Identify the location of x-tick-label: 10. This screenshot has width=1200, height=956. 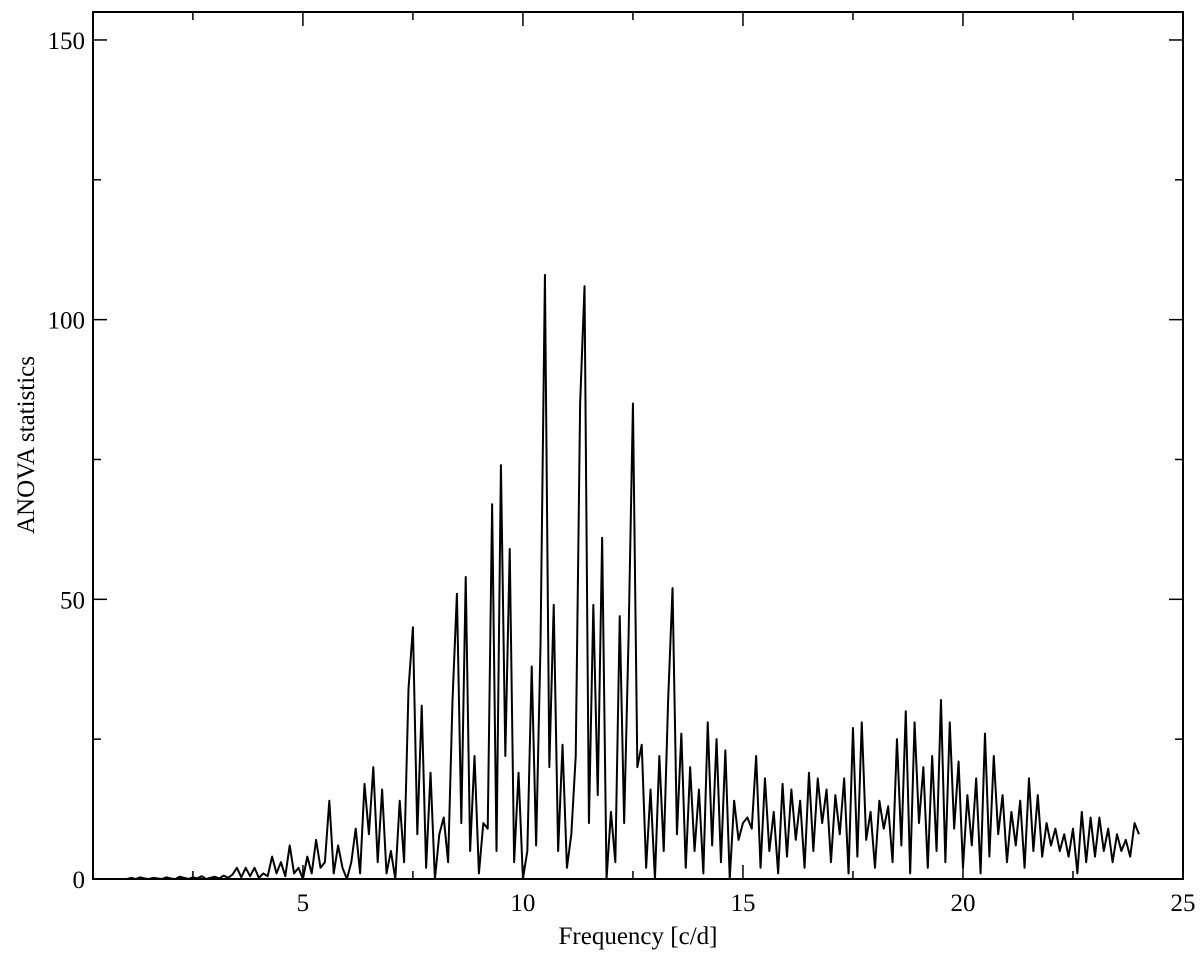
(522, 903).